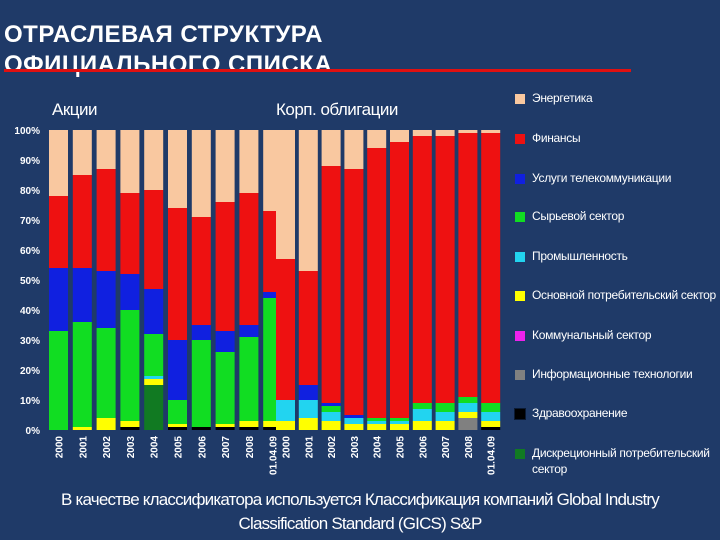 This screenshot has height=540, width=720. What do you see at coordinates (30, 341) in the screenshot?
I see `y-tick-label: 30%` at bounding box center [30, 341].